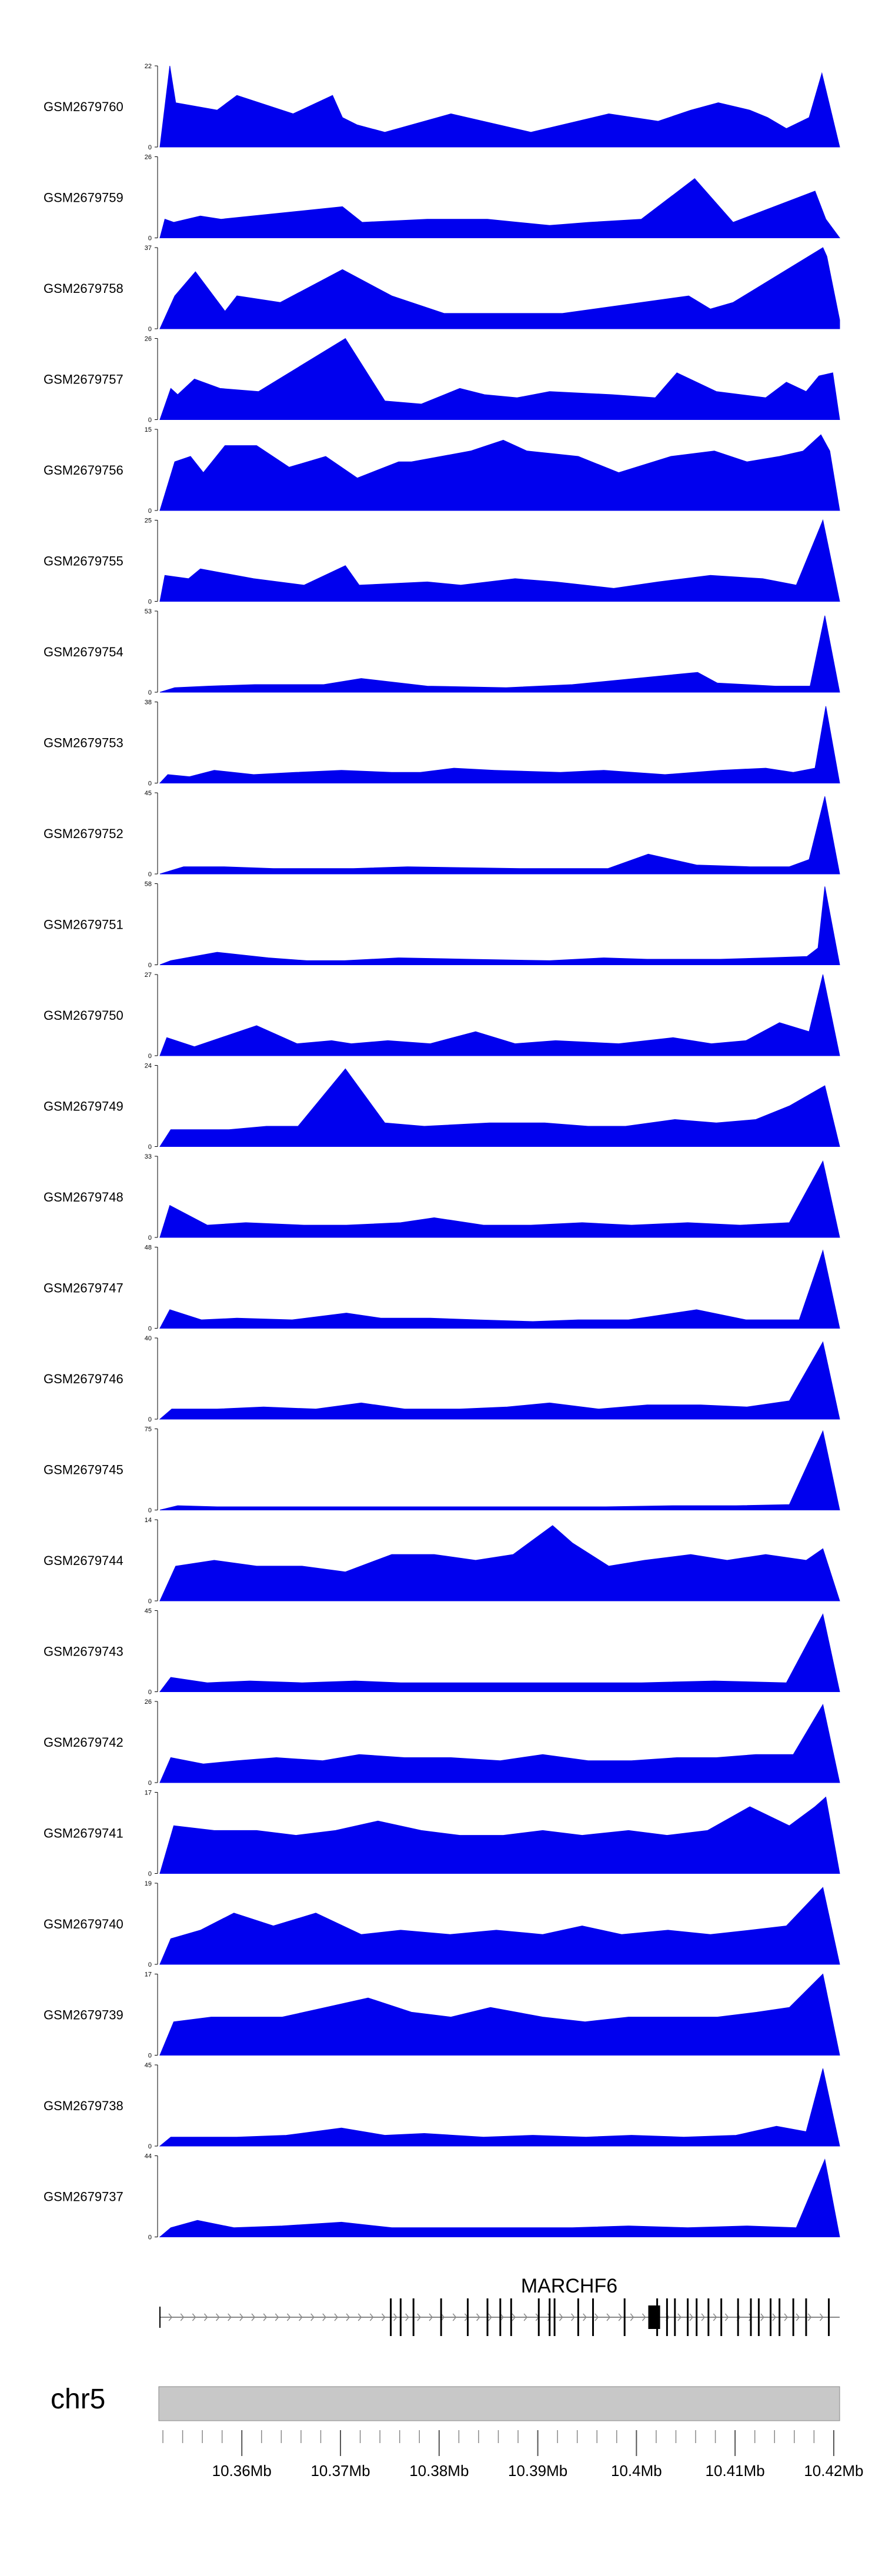 Image resolution: width=882 pixels, height=2576 pixels. Describe the element at coordinates (83, 1651) in the screenshot. I see `sample-label: GSM2679743` at that location.